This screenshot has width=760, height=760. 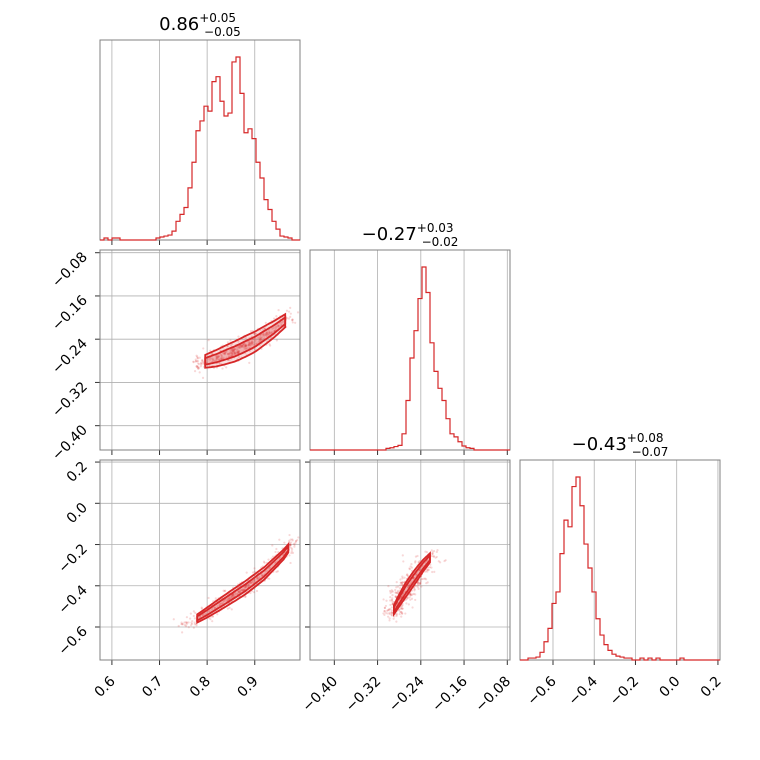 What do you see at coordinates (243, 583) in the screenshot?
I see `contour-outer` at bounding box center [243, 583].